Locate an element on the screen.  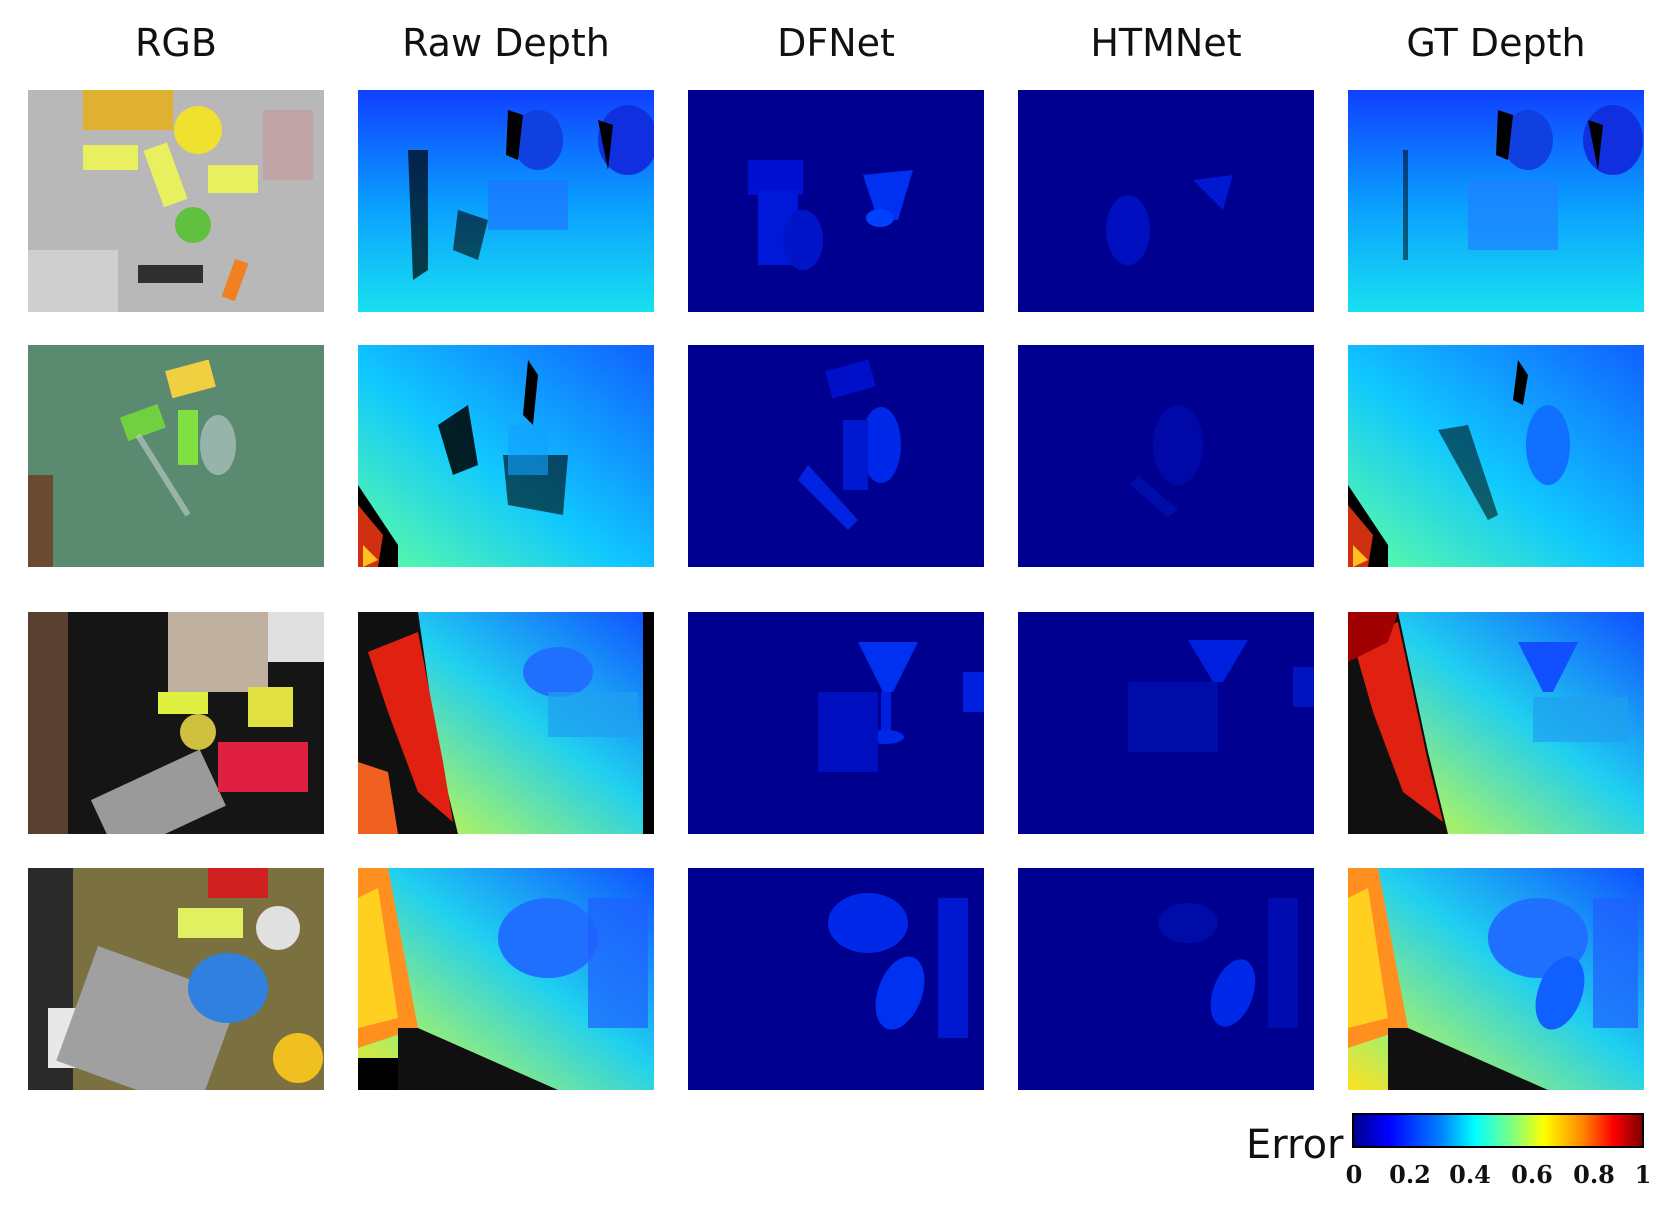
raw-depth-row1 is located at coordinates (506, 201).